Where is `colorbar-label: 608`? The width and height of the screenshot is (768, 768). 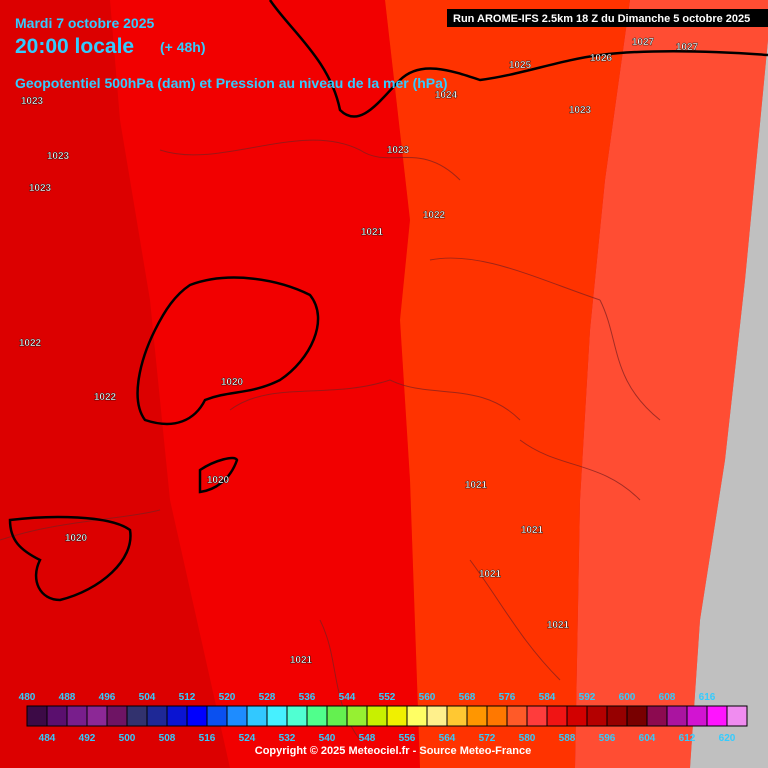
colorbar-label: 608 is located at coordinates (667, 697).